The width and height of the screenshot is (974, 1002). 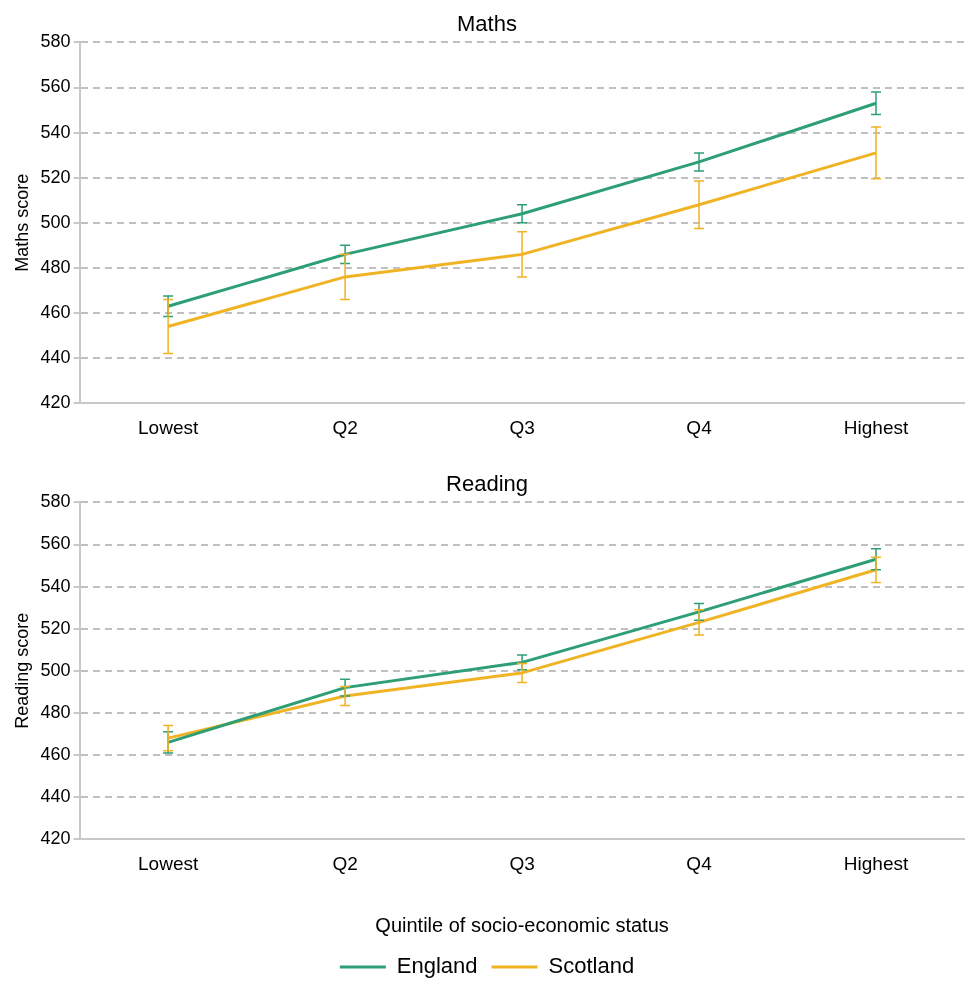 I want to click on legend-label: Scotland, so click(x=591, y=966).